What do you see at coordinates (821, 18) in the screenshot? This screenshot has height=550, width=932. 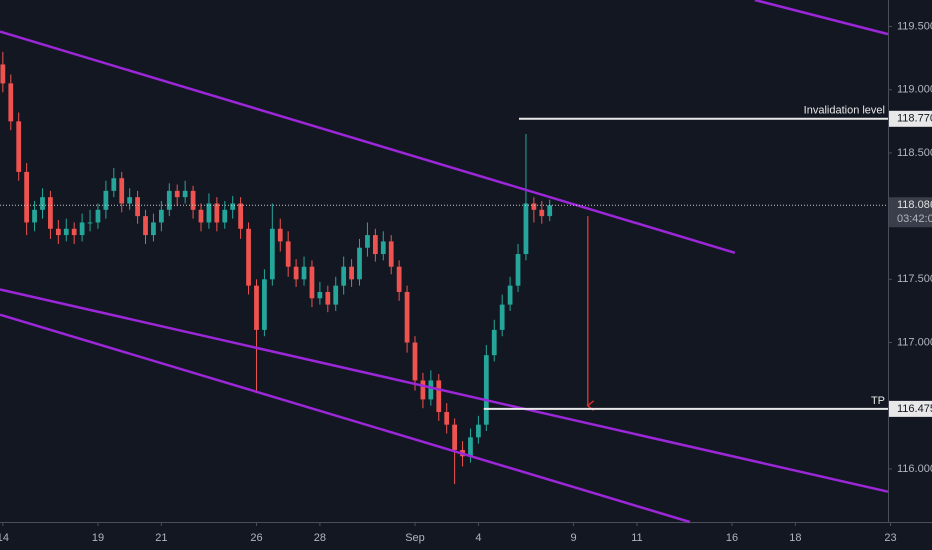 I see `trend-line` at bounding box center [821, 18].